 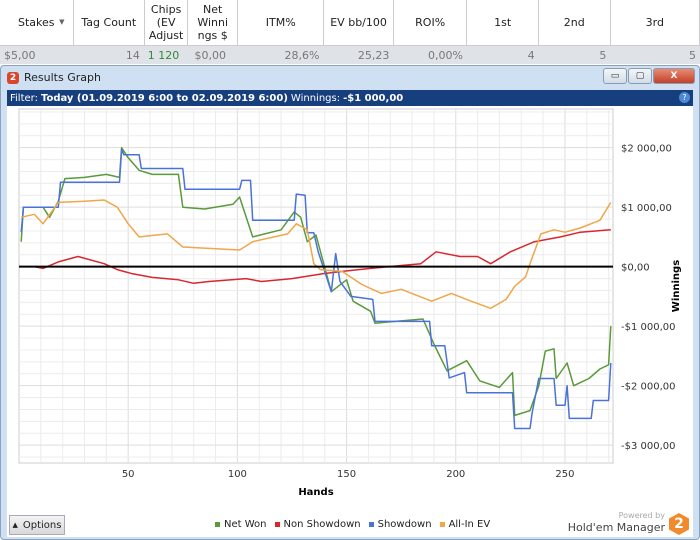 What do you see at coordinates (615, 76) in the screenshot?
I see `minimize-button: ▭` at bounding box center [615, 76].